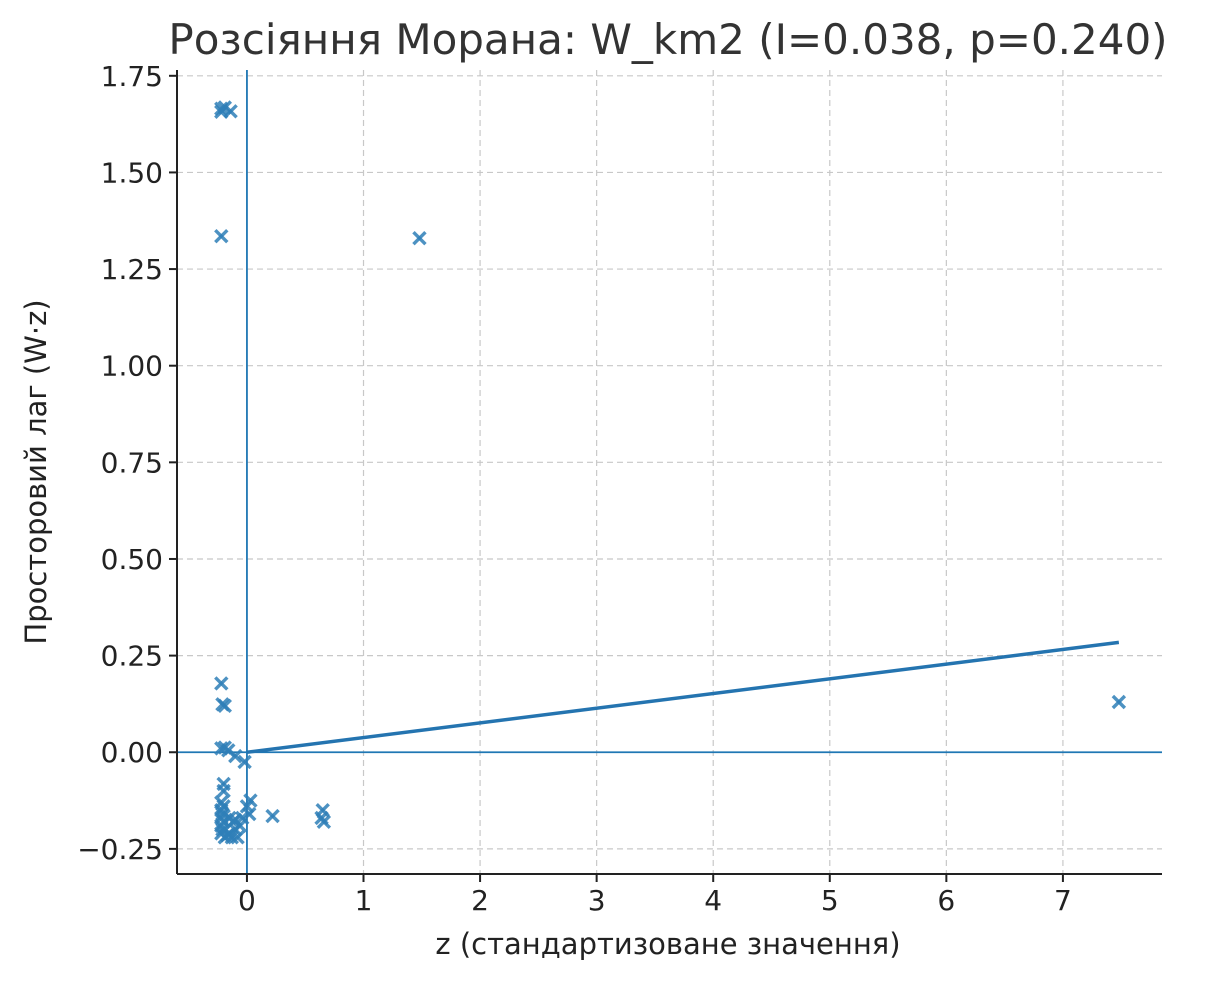 This screenshot has height=981, width=1218. I want to click on data-point-14-stroke-b, so click(244, 762).